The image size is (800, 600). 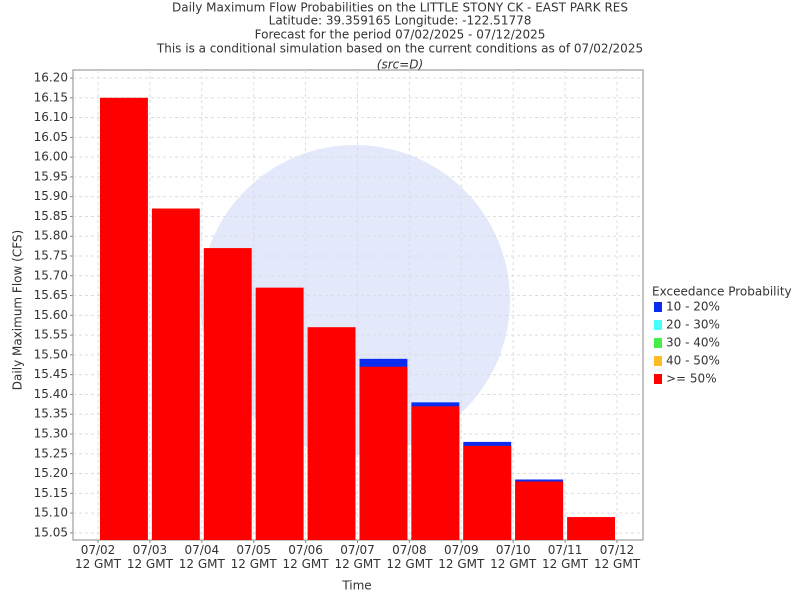 I want to click on y-tick-label: 15.05, so click(x=51, y=532).